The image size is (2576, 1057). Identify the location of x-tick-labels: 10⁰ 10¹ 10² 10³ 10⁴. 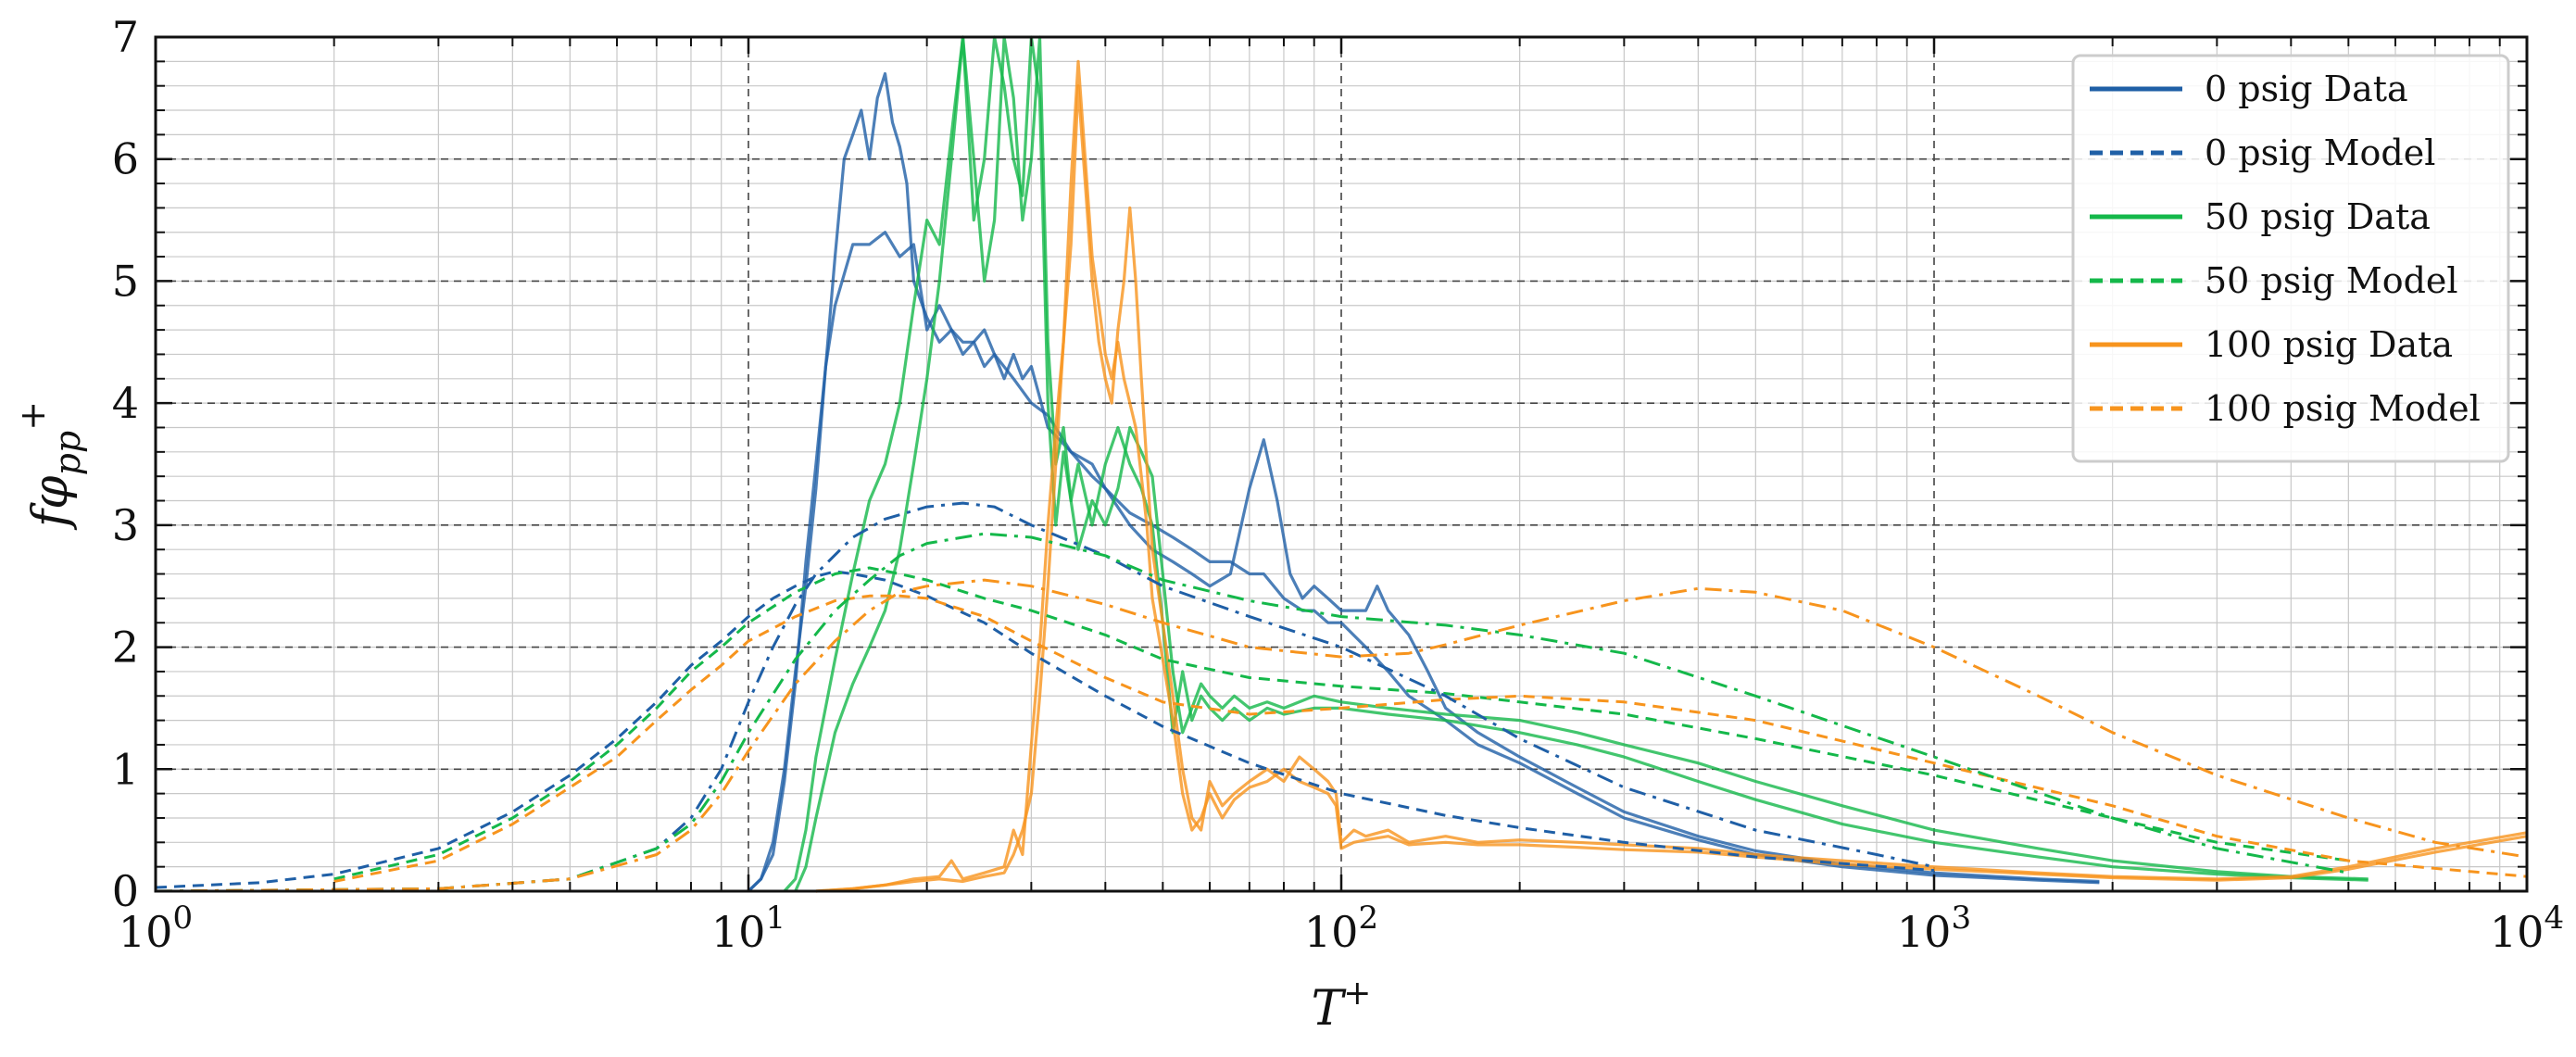
(1341, 928).